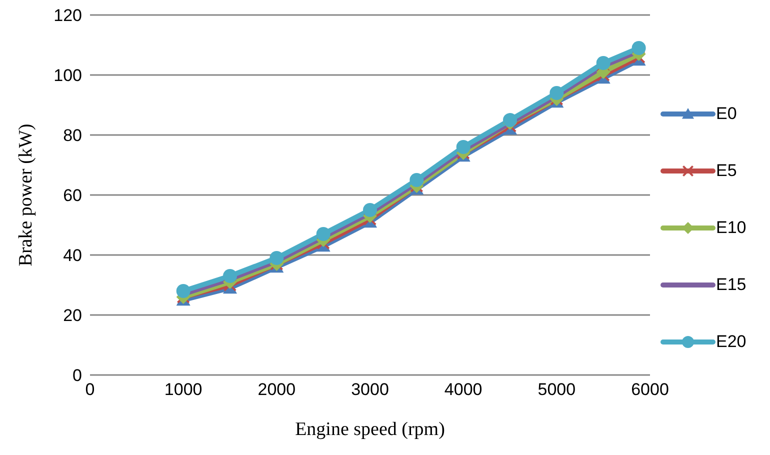  I want to click on x-tick-label: 3000, so click(370, 390).